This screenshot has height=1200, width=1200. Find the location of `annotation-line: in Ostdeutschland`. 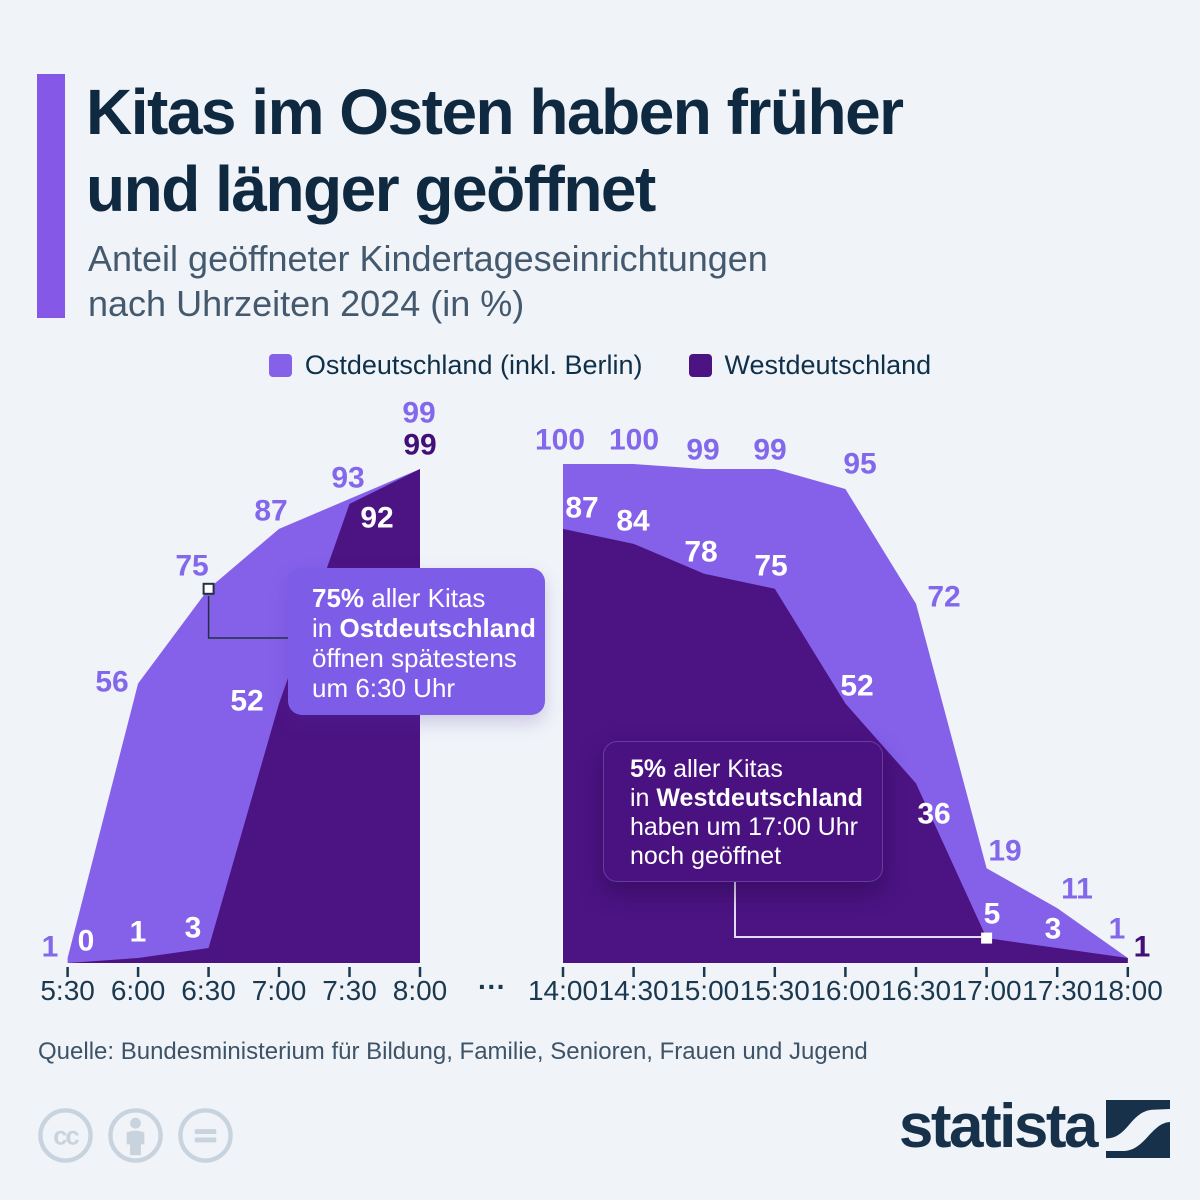

annotation-line: in Ostdeutschland is located at coordinates (424, 628).